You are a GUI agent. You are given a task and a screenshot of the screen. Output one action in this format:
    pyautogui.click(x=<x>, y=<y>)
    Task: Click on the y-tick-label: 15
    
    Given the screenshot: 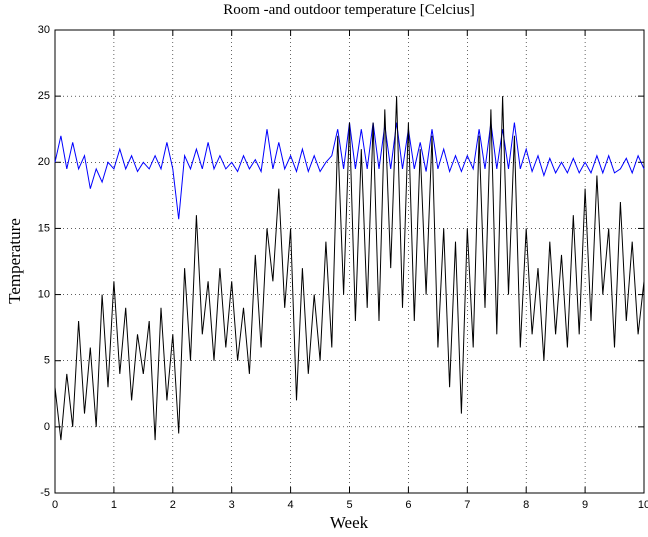 What is the action you would take?
    pyautogui.click(x=44, y=228)
    